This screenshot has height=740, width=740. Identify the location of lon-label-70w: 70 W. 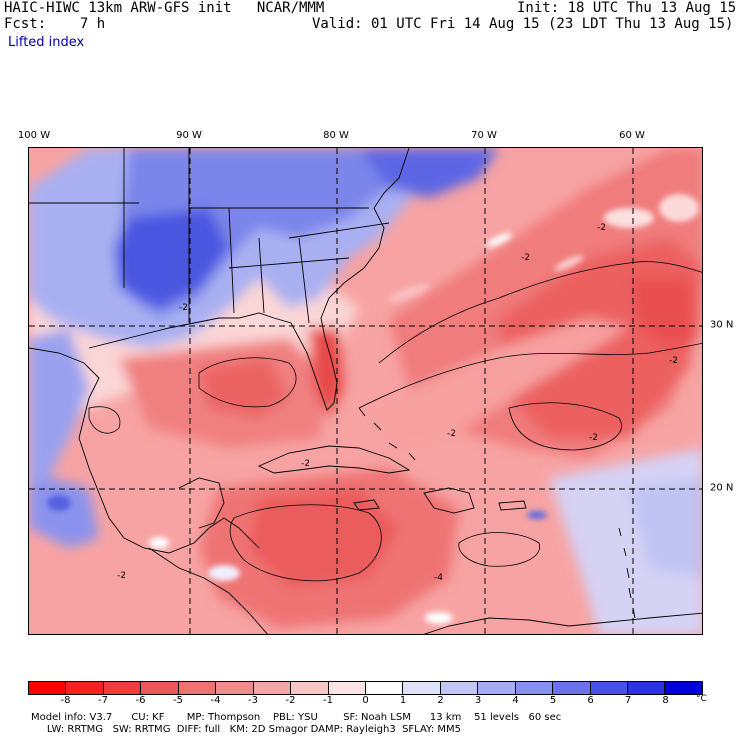
(484, 135).